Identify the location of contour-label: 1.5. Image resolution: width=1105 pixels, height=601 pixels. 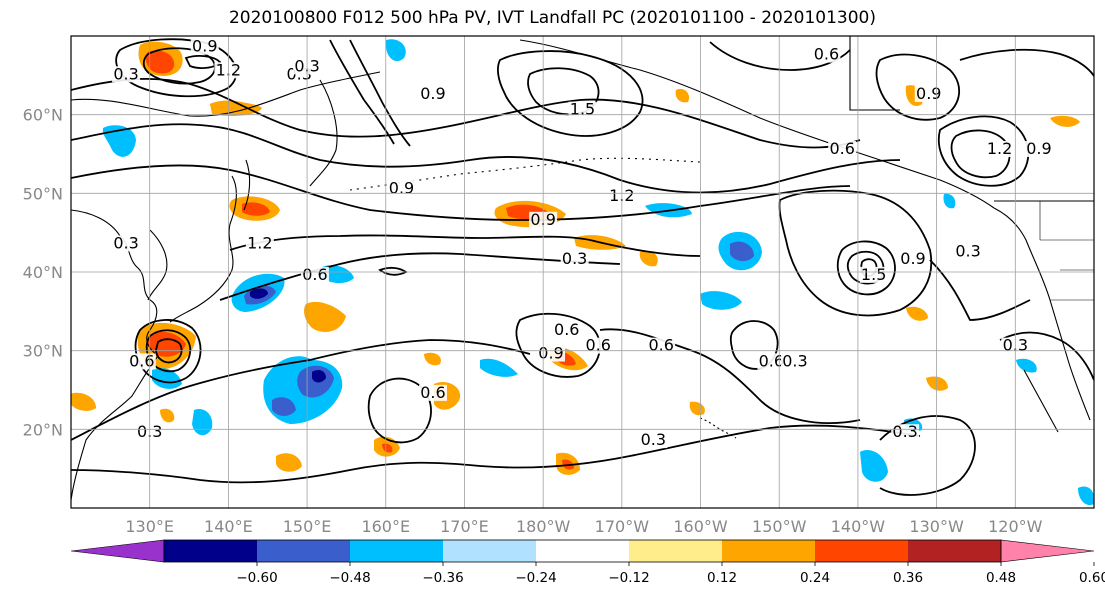
(873, 274).